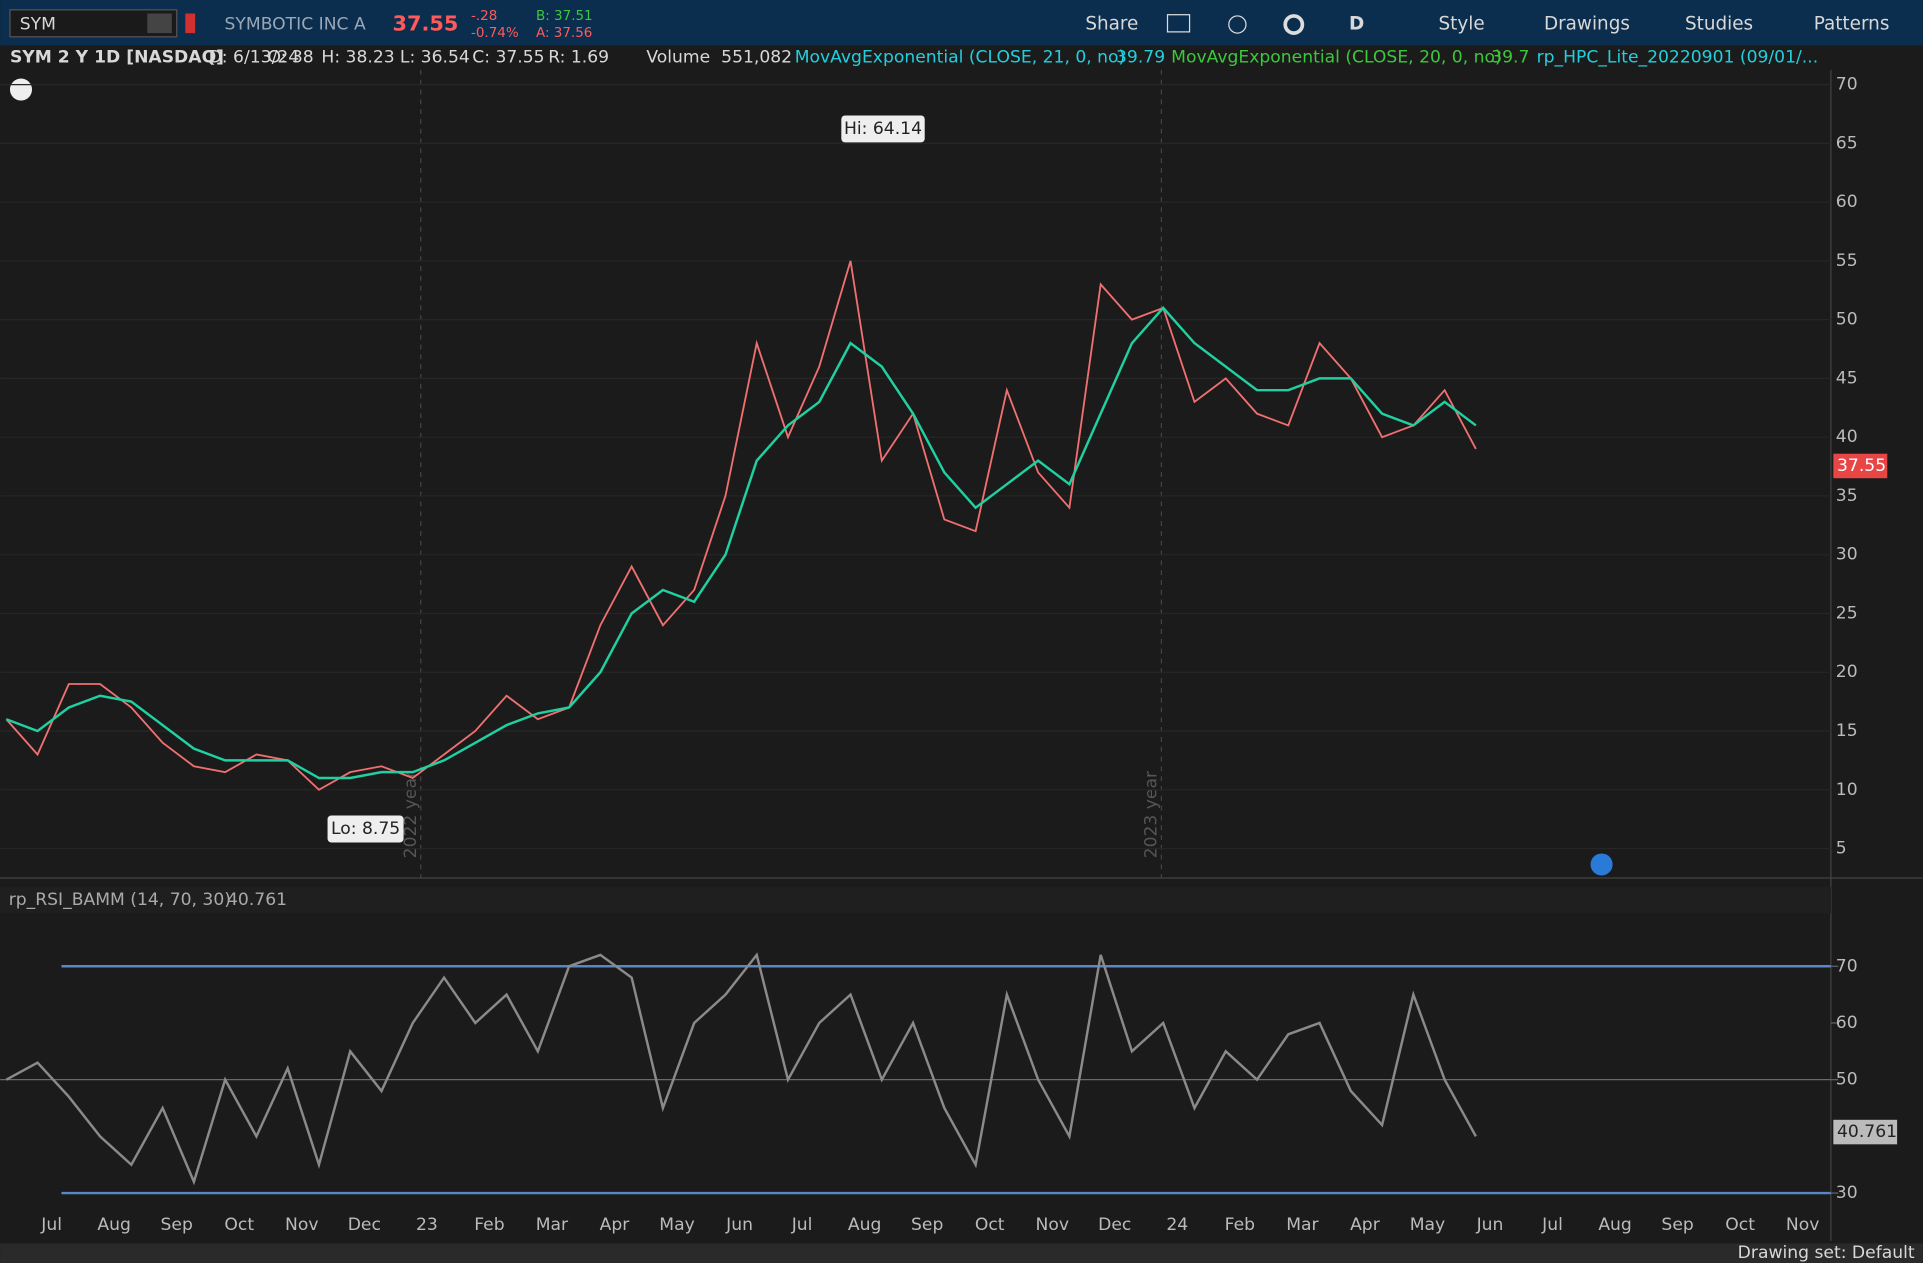  What do you see at coordinates (159, 23) in the screenshot?
I see `symbol-dropdown` at bounding box center [159, 23].